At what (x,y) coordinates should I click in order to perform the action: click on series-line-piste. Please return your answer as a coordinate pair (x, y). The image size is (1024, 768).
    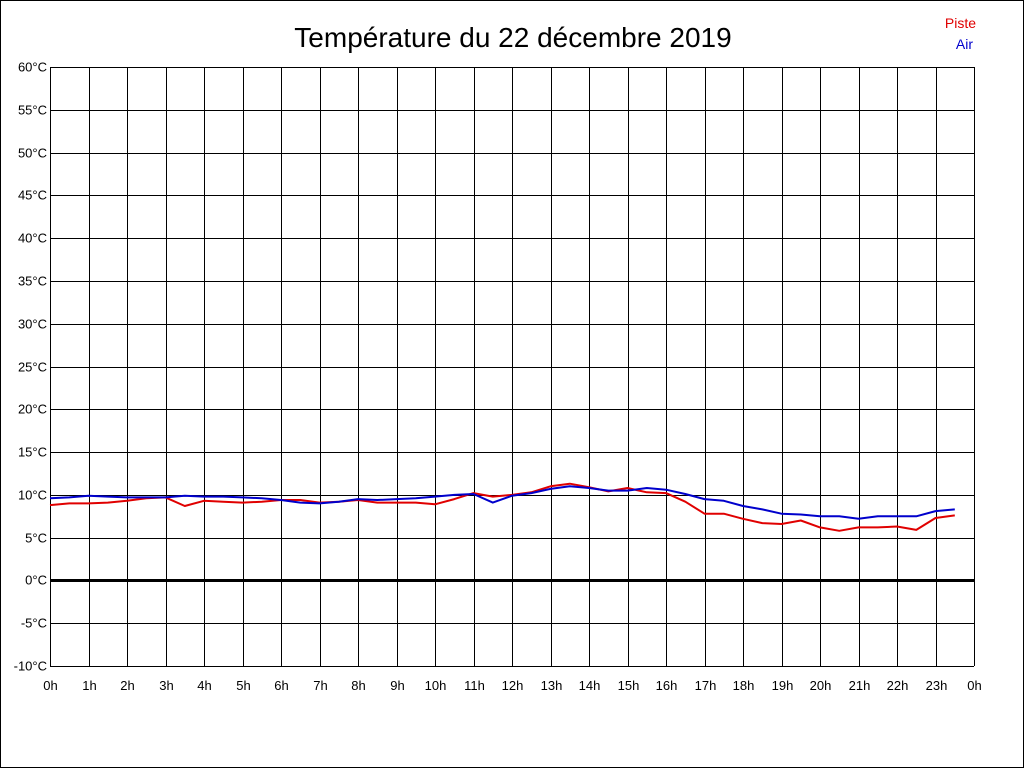
    Looking at the image, I should click on (502, 507).